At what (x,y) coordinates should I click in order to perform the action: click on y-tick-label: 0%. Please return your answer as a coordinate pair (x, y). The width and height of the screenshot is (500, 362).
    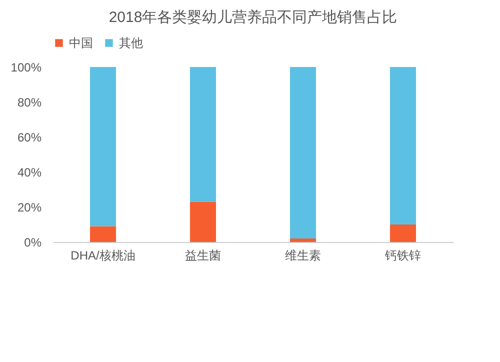
    Looking at the image, I should click on (33, 243).